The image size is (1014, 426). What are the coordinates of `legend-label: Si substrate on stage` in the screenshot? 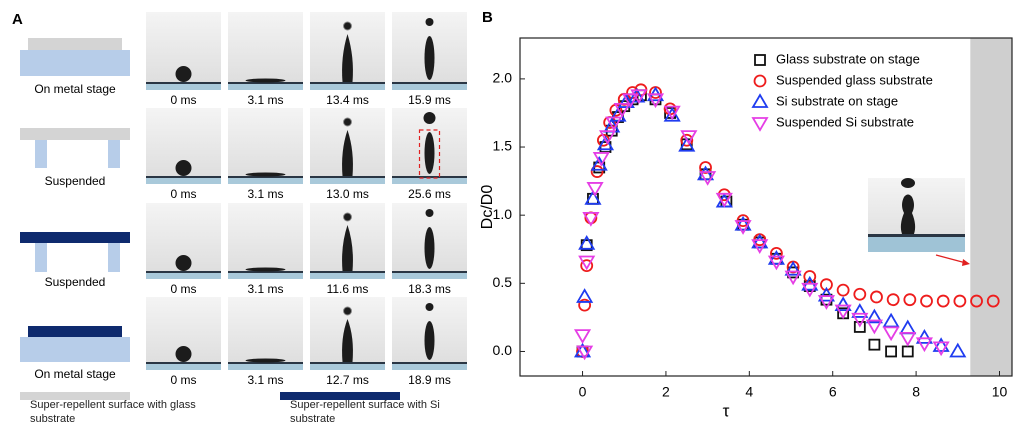 It's located at (837, 100).